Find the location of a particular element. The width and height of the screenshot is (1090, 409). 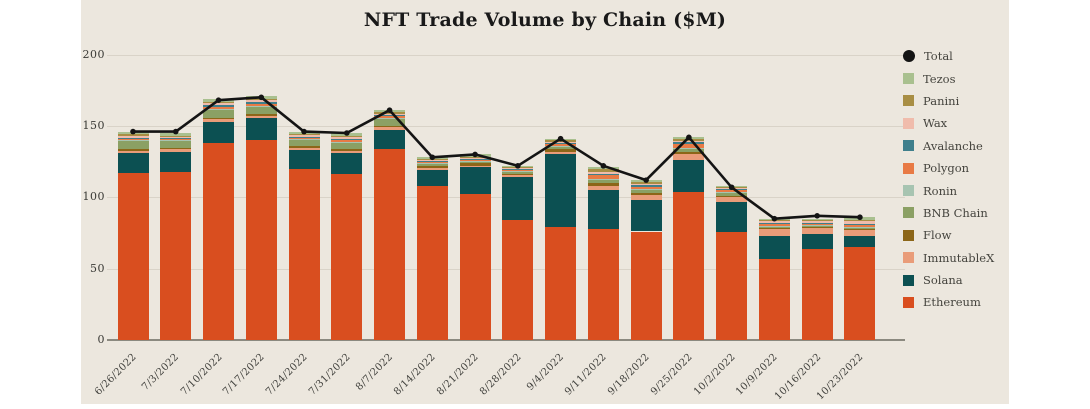

legend-item-ethereum: Ethereum is located at coordinates (955, 302).